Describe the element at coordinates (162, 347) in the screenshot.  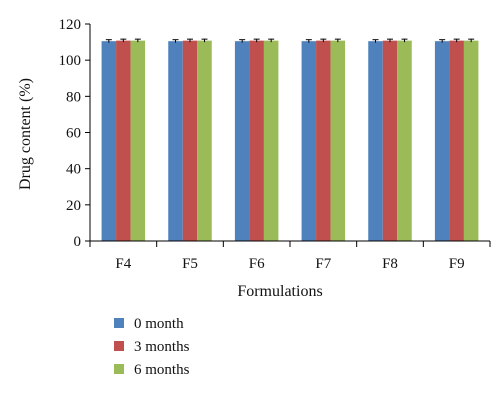
I see `legend-label-series-2: 3 months` at that location.